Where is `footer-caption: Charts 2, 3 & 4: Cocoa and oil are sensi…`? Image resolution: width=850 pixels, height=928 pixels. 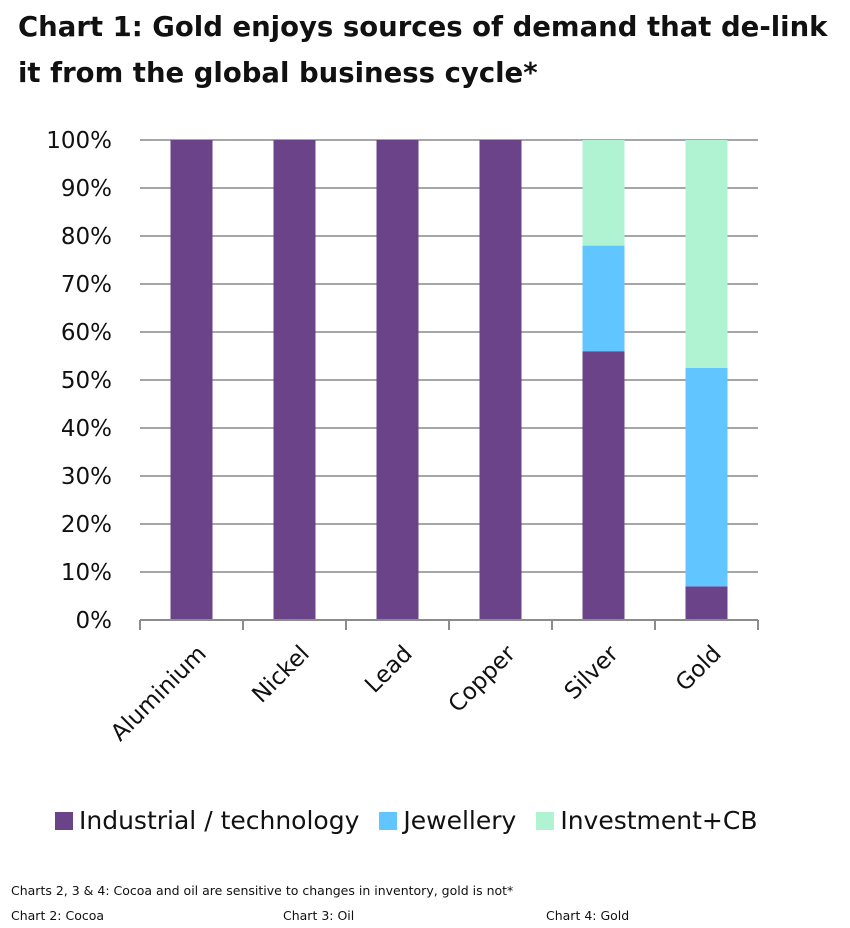
footer-caption: Charts 2, 3 & 4: Cocoa and oil are sensi… is located at coordinates (262, 890).